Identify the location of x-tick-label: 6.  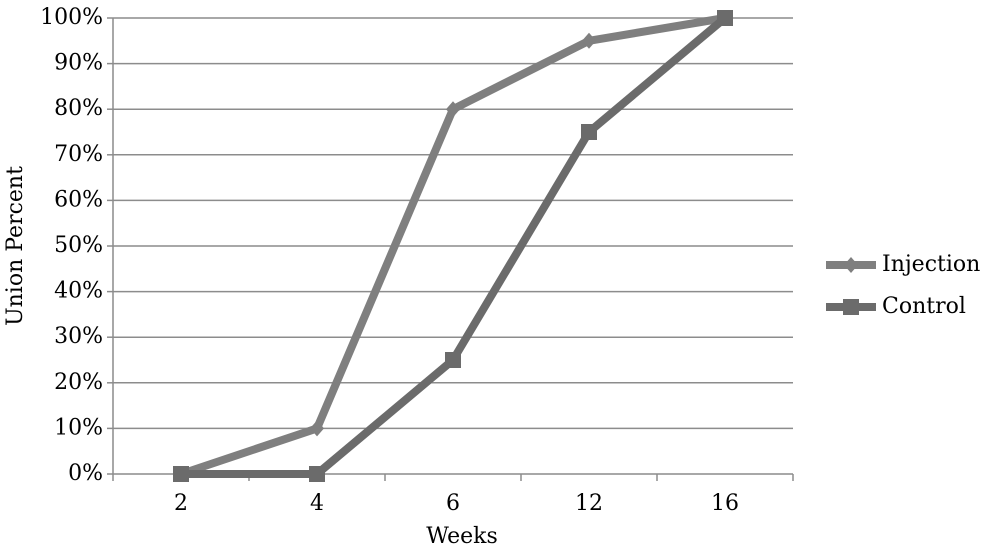
(453, 503).